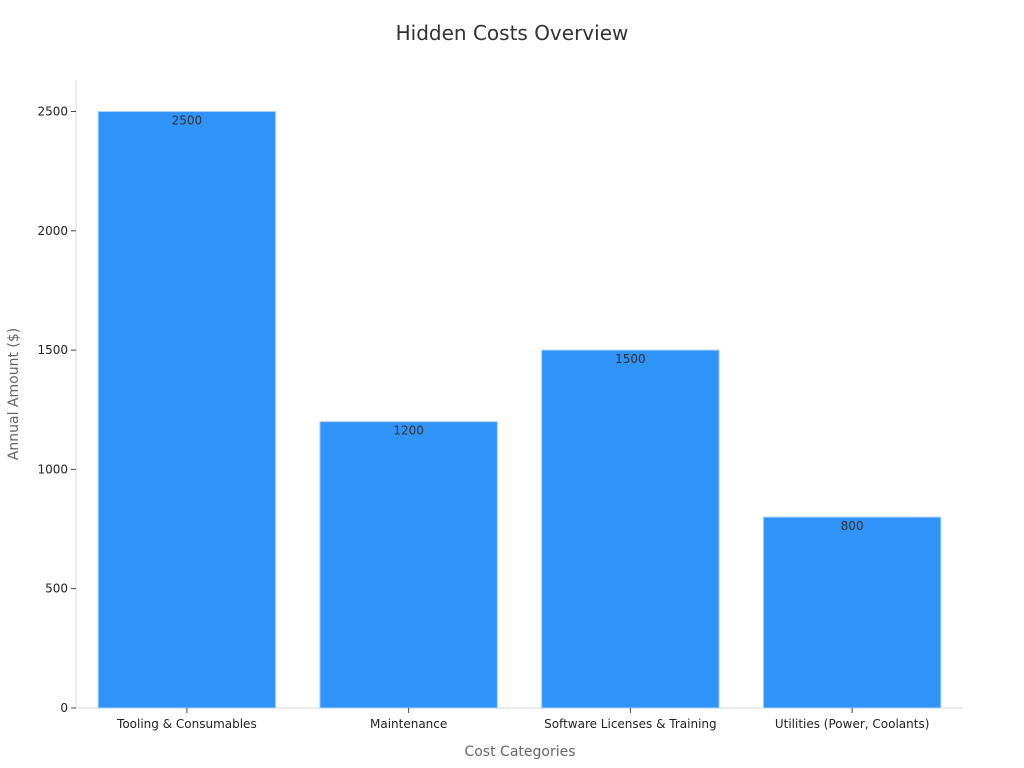 The width and height of the screenshot is (1024, 768). Describe the element at coordinates (56, 589) in the screenshot. I see `y-tick-label: 500` at that location.